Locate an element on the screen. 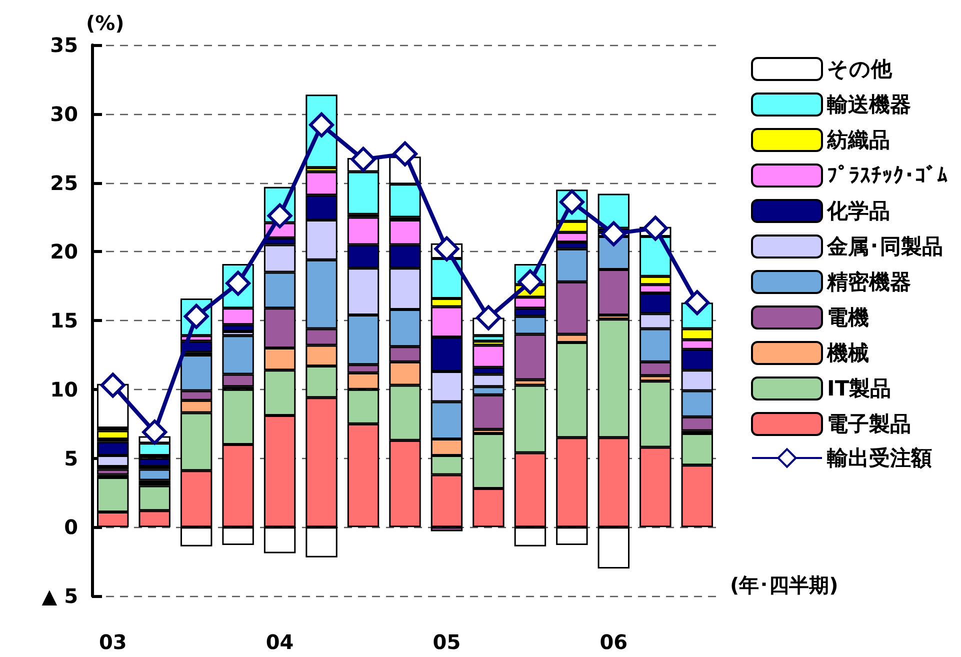 Image resolution: width=961 pixels, height=657 pixels. y-tick-label: 30 is located at coordinates (64, 114).